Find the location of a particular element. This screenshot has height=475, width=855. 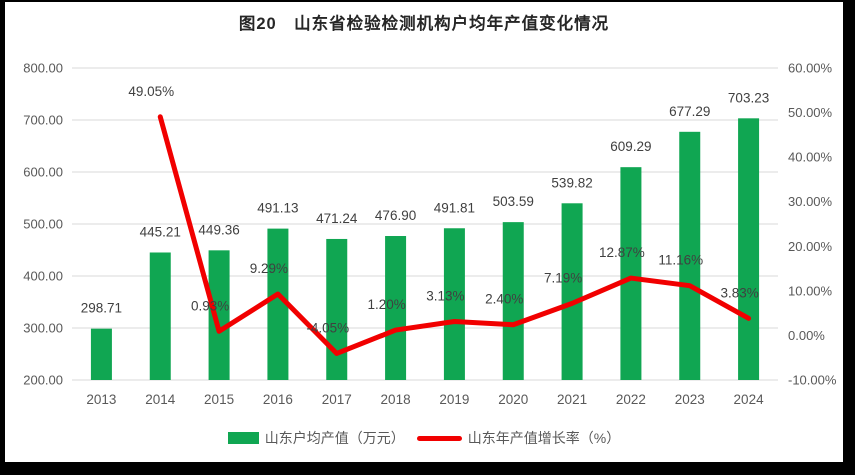

line-value-label: 49.05% is located at coordinates (151, 91).